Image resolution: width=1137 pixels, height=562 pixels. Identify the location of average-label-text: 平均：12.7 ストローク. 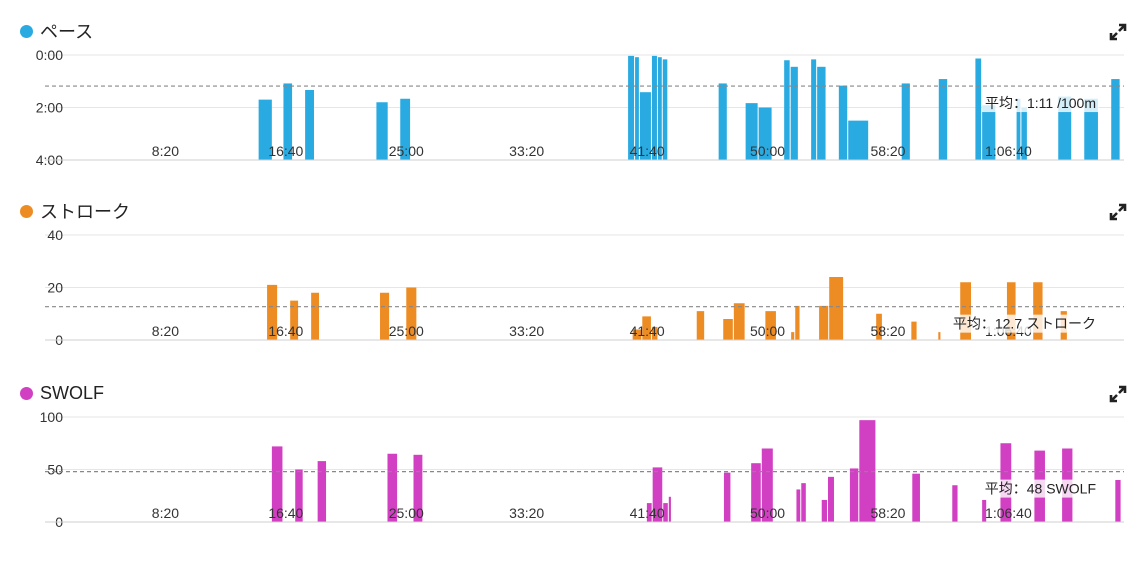
(1024, 324).